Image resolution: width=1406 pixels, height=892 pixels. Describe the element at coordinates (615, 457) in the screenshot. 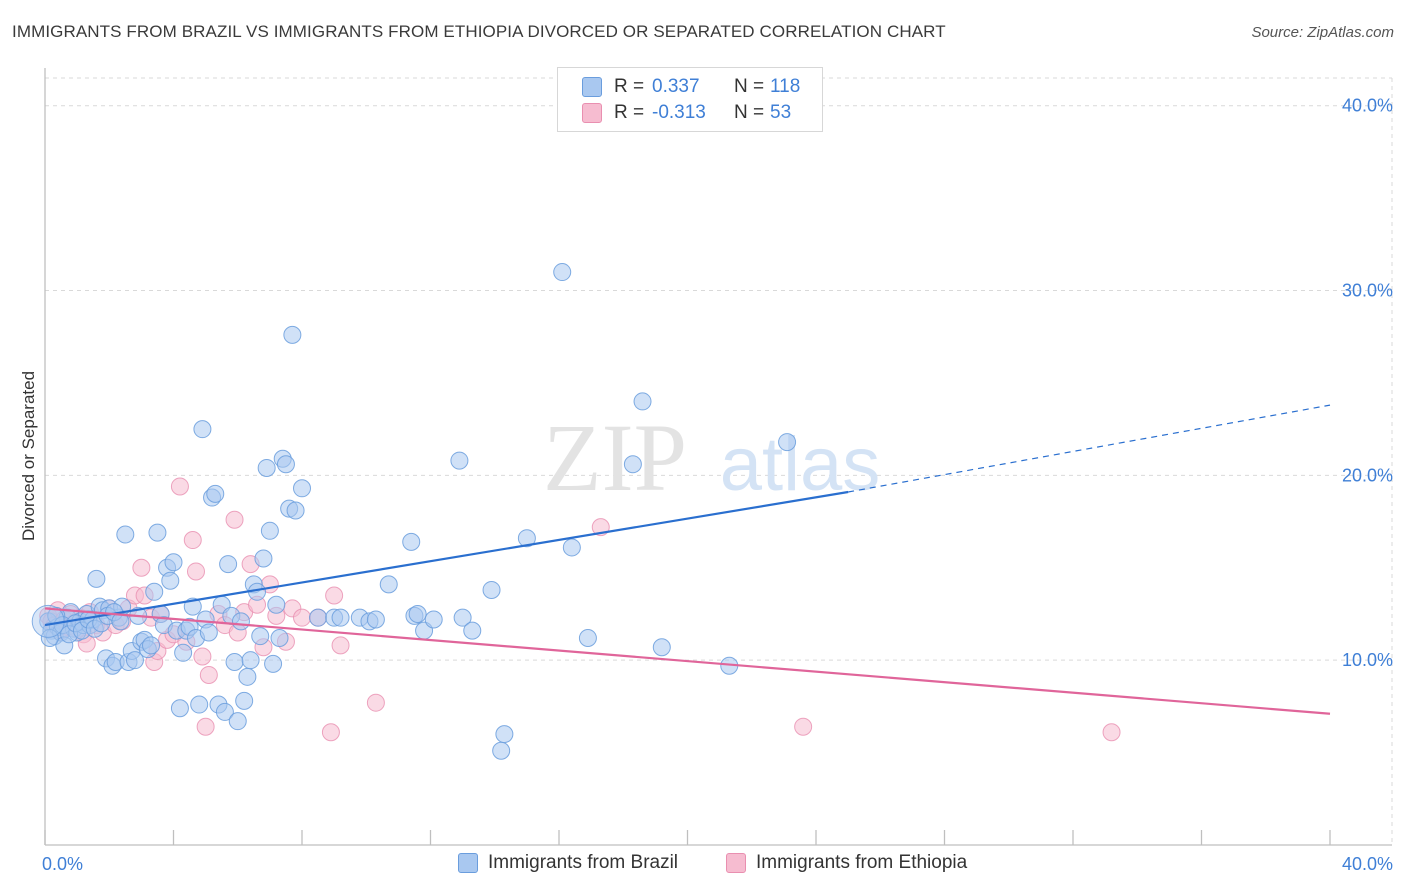

I see `watermark-zip: ZIP` at that location.